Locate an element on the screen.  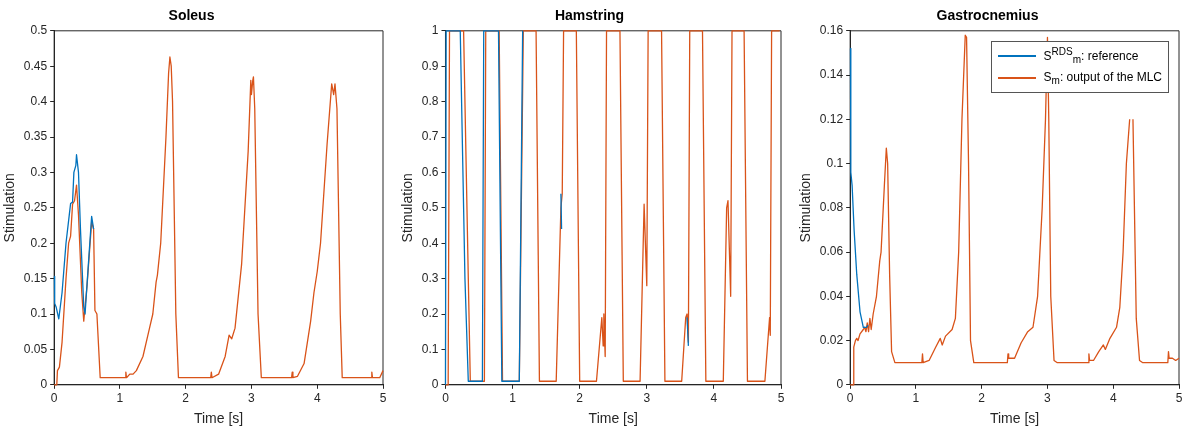
y-tick-label: 0.08 is located at coordinates (831, 207).